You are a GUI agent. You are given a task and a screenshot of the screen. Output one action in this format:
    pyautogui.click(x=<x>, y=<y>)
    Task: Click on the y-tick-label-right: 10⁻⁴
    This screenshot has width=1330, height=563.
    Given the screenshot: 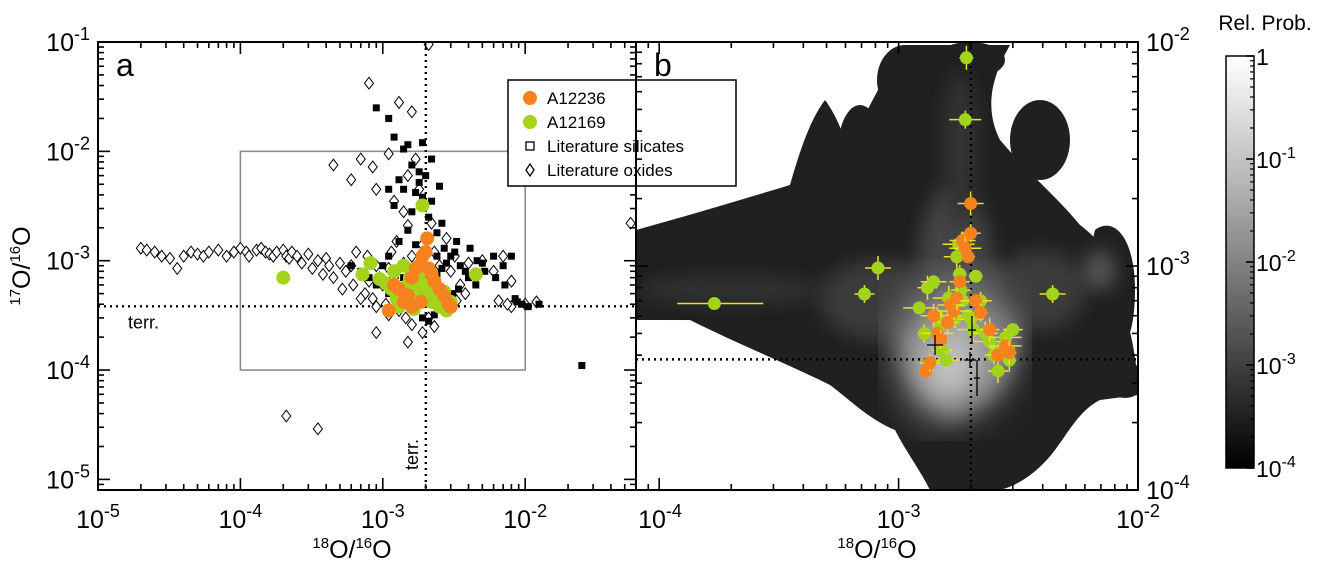 What is the action you would take?
    pyautogui.click(x=1168, y=488)
    